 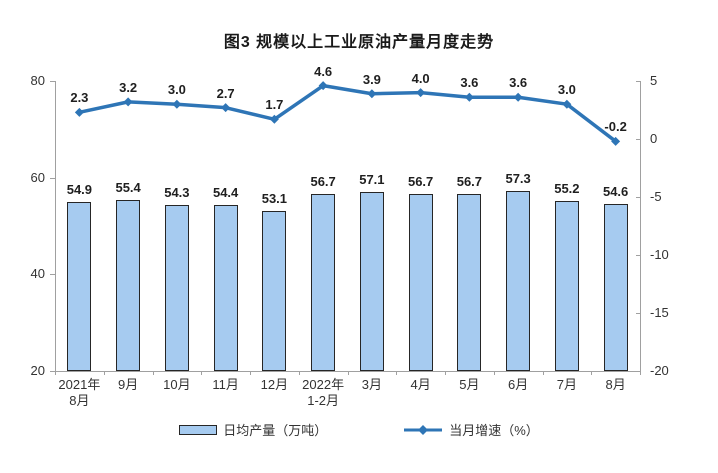 I want to click on y-axis-right-tick-label: -10, so click(x=659, y=254).